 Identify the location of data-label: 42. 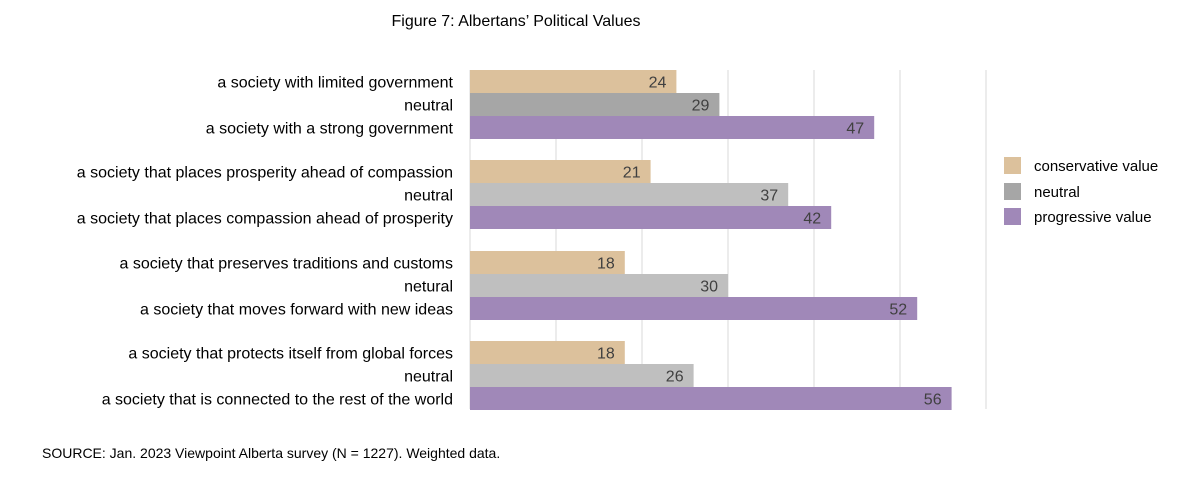
(812, 219).